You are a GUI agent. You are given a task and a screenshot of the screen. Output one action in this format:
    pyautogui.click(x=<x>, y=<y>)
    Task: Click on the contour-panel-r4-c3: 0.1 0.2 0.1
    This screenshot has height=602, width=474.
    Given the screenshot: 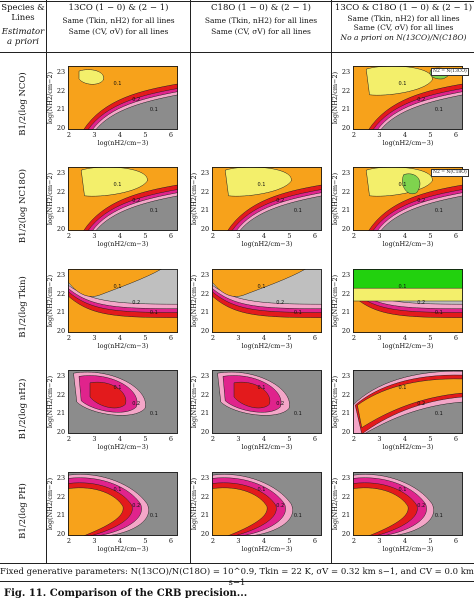 What is the action you would take?
    pyautogui.click(x=408, y=402)
    